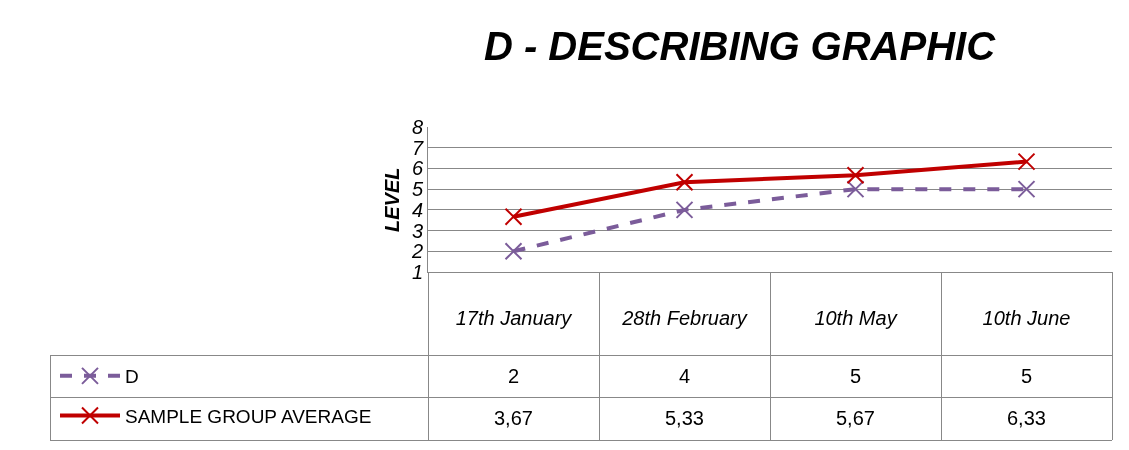 The width and height of the screenshot is (1129, 450). I want to click on legend-label: D, so click(132, 377).